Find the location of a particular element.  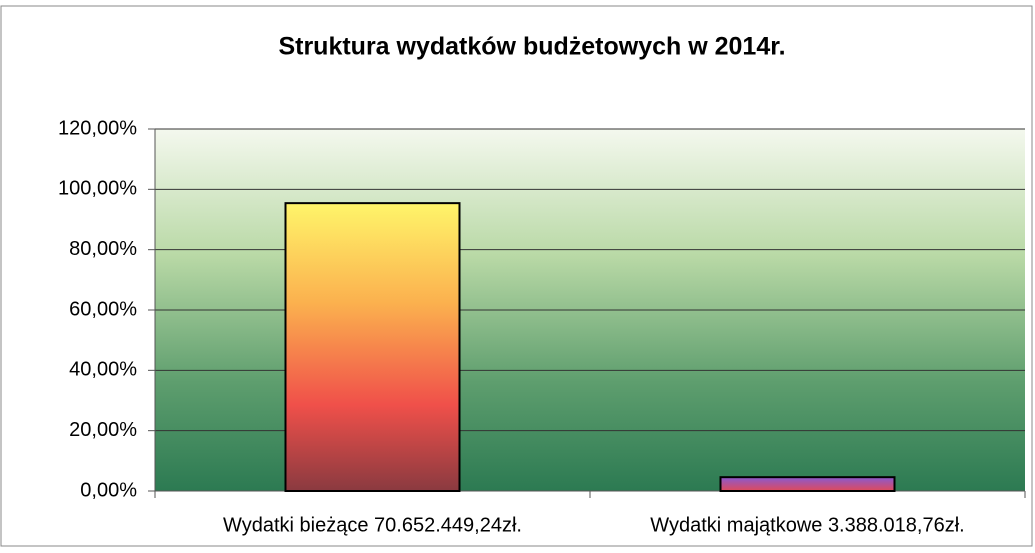

y-tick-label: 60,00% is located at coordinates (103, 309).